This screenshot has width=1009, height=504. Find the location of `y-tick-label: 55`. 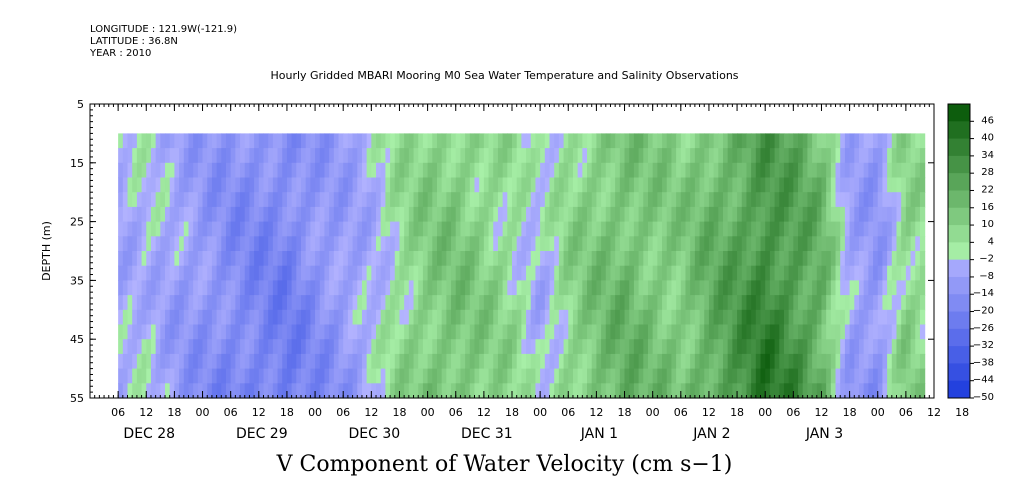

y-tick-label: 55 is located at coordinates (77, 398).